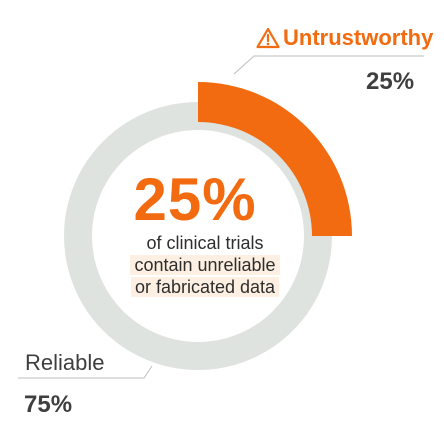 This screenshot has width=444, height=444. Describe the element at coordinates (390, 82) in the screenshot. I see `untrustworthy-percent: 25%` at that location.